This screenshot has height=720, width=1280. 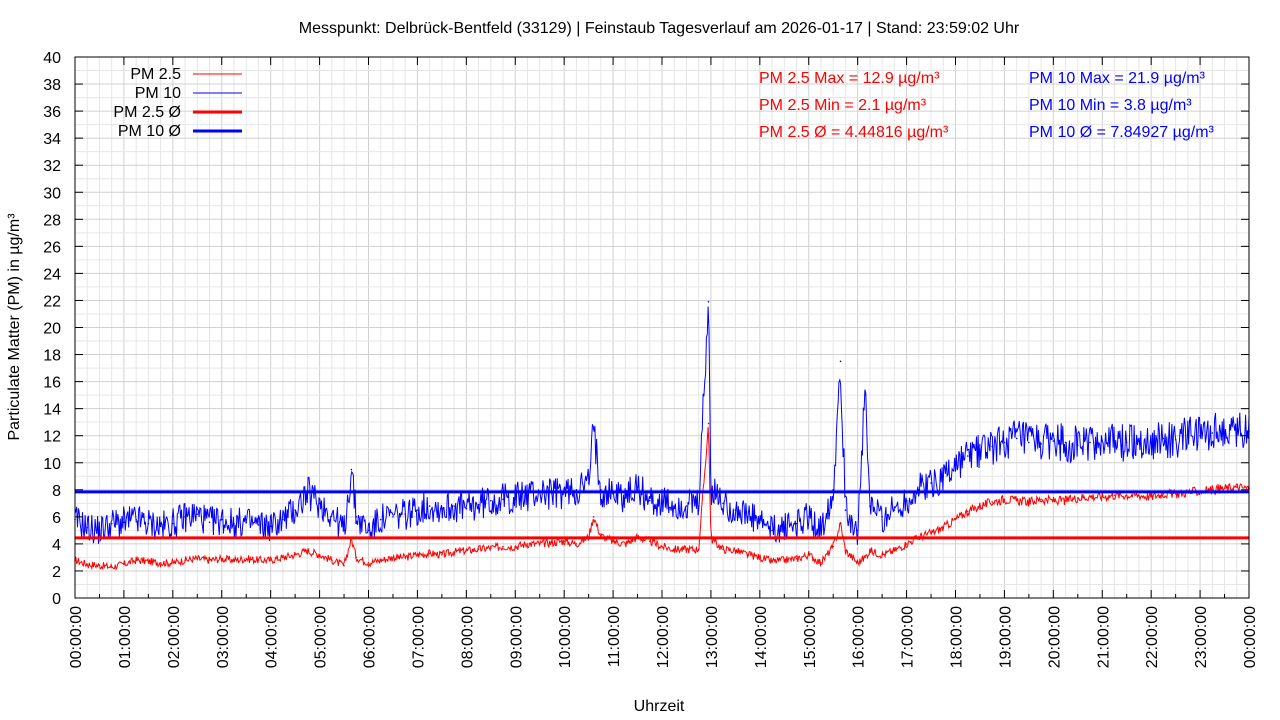 I want to click on y-tick-label: 4, so click(x=56, y=545).